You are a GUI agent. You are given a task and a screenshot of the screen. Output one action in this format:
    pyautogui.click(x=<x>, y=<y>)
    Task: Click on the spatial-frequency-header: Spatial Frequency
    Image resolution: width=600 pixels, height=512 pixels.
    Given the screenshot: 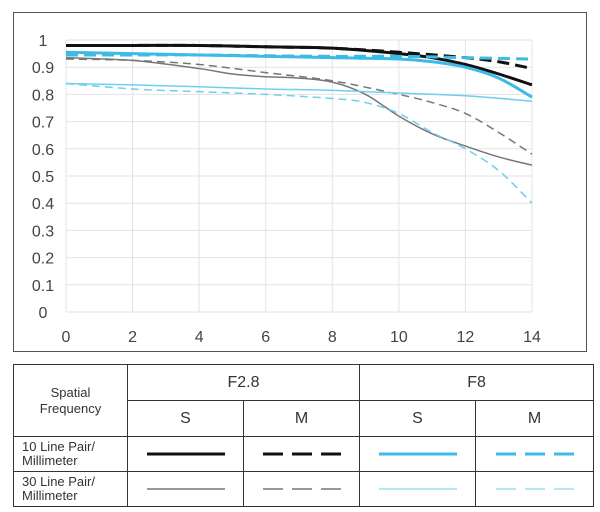 What is the action you would take?
    pyautogui.click(x=70, y=400)
    